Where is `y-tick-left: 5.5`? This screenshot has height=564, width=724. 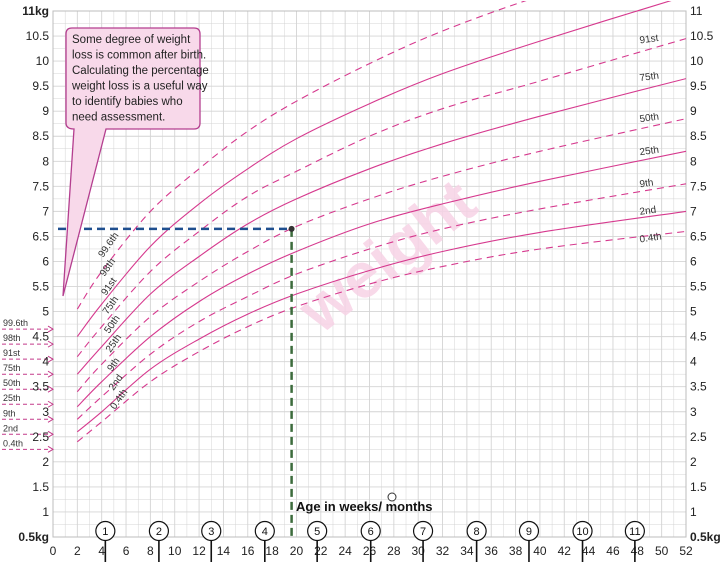
y-tick-left: 5.5 is located at coordinates (40, 287).